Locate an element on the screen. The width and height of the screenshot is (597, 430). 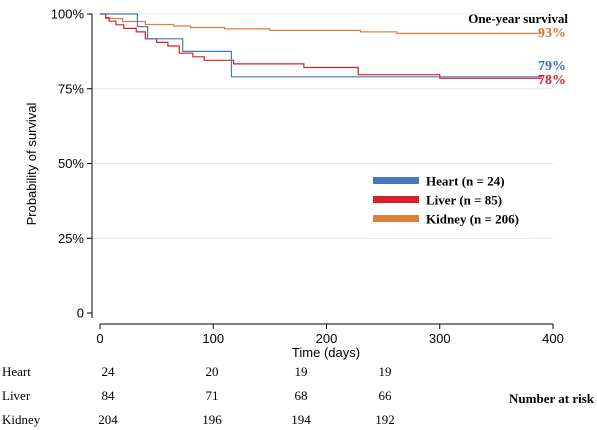
y-tick-label: 50% is located at coordinates (71, 163).